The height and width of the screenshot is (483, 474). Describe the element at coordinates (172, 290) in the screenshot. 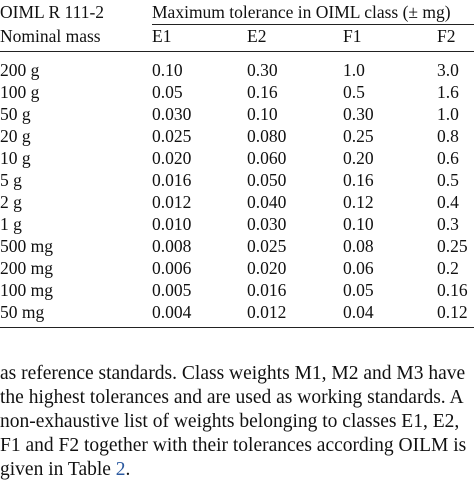

I see `e1-cell: 0.005` at that location.